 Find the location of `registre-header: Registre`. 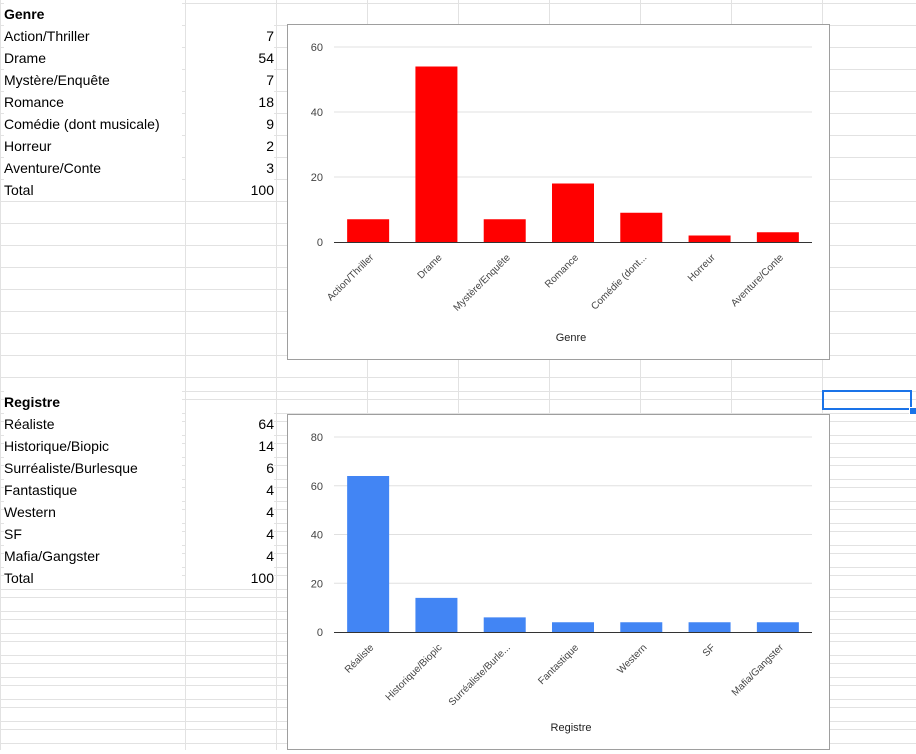

registre-header: Registre is located at coordinates (93, 402).